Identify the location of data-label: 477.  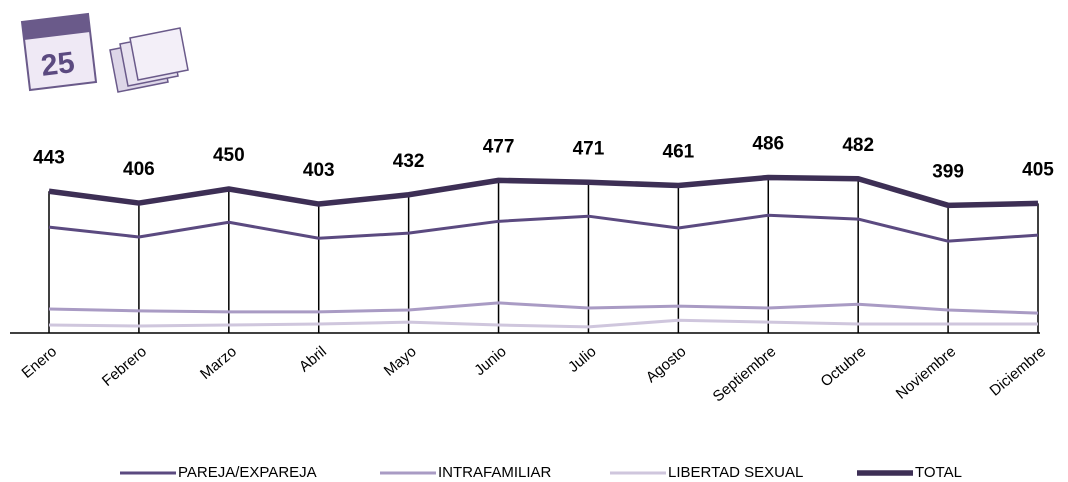
(499, 146).